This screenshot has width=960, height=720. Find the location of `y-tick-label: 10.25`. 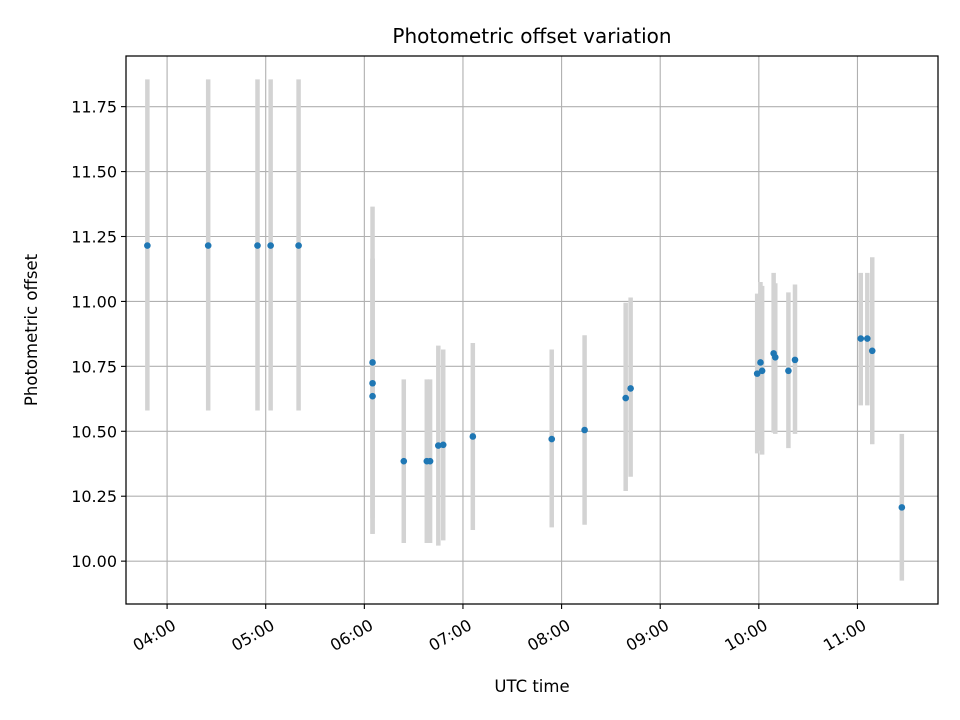

y-tick-label: 10.25 is located at coordinates (94, 496).